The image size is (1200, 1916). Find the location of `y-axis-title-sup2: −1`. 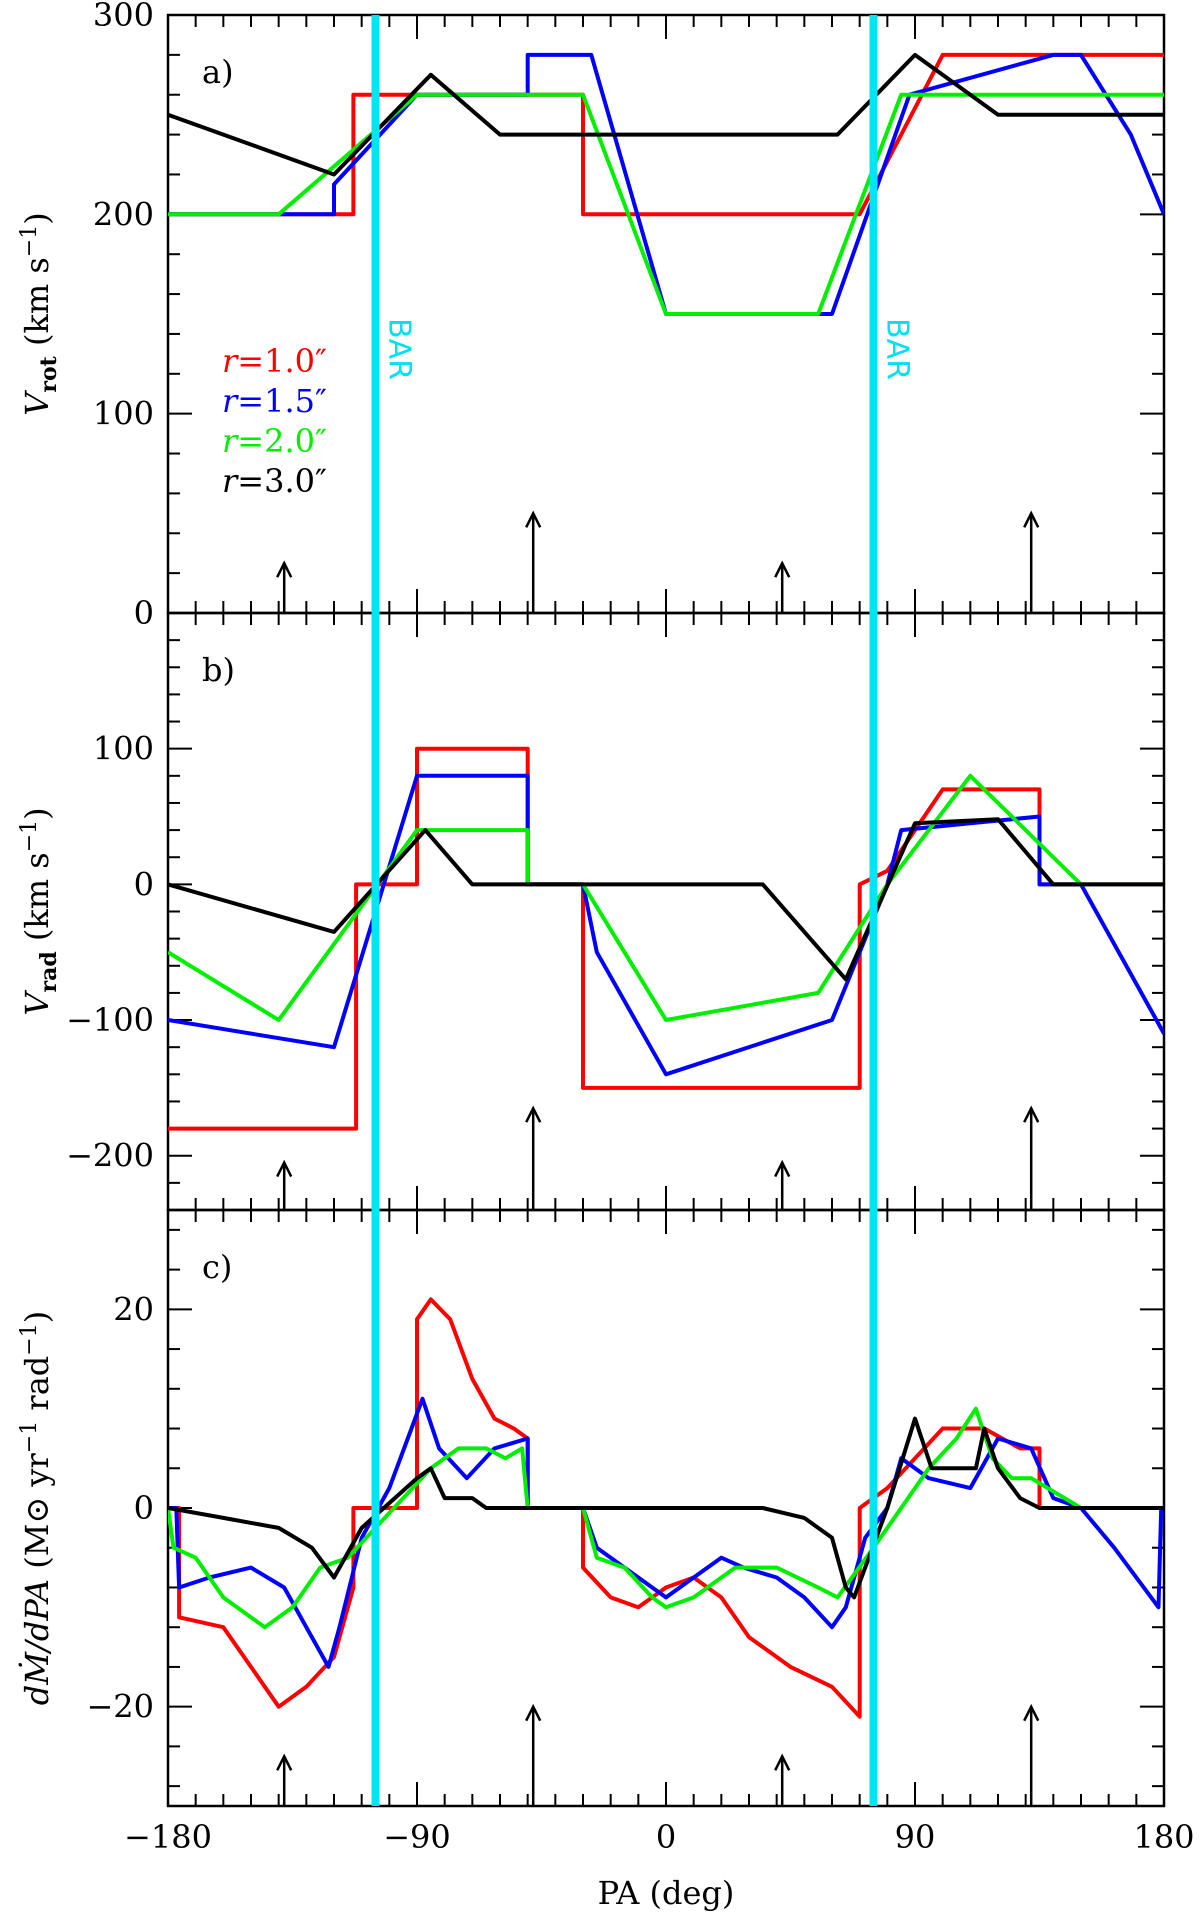

y-axis-title-sup2: −1 is located at coordinates (29, 1339).